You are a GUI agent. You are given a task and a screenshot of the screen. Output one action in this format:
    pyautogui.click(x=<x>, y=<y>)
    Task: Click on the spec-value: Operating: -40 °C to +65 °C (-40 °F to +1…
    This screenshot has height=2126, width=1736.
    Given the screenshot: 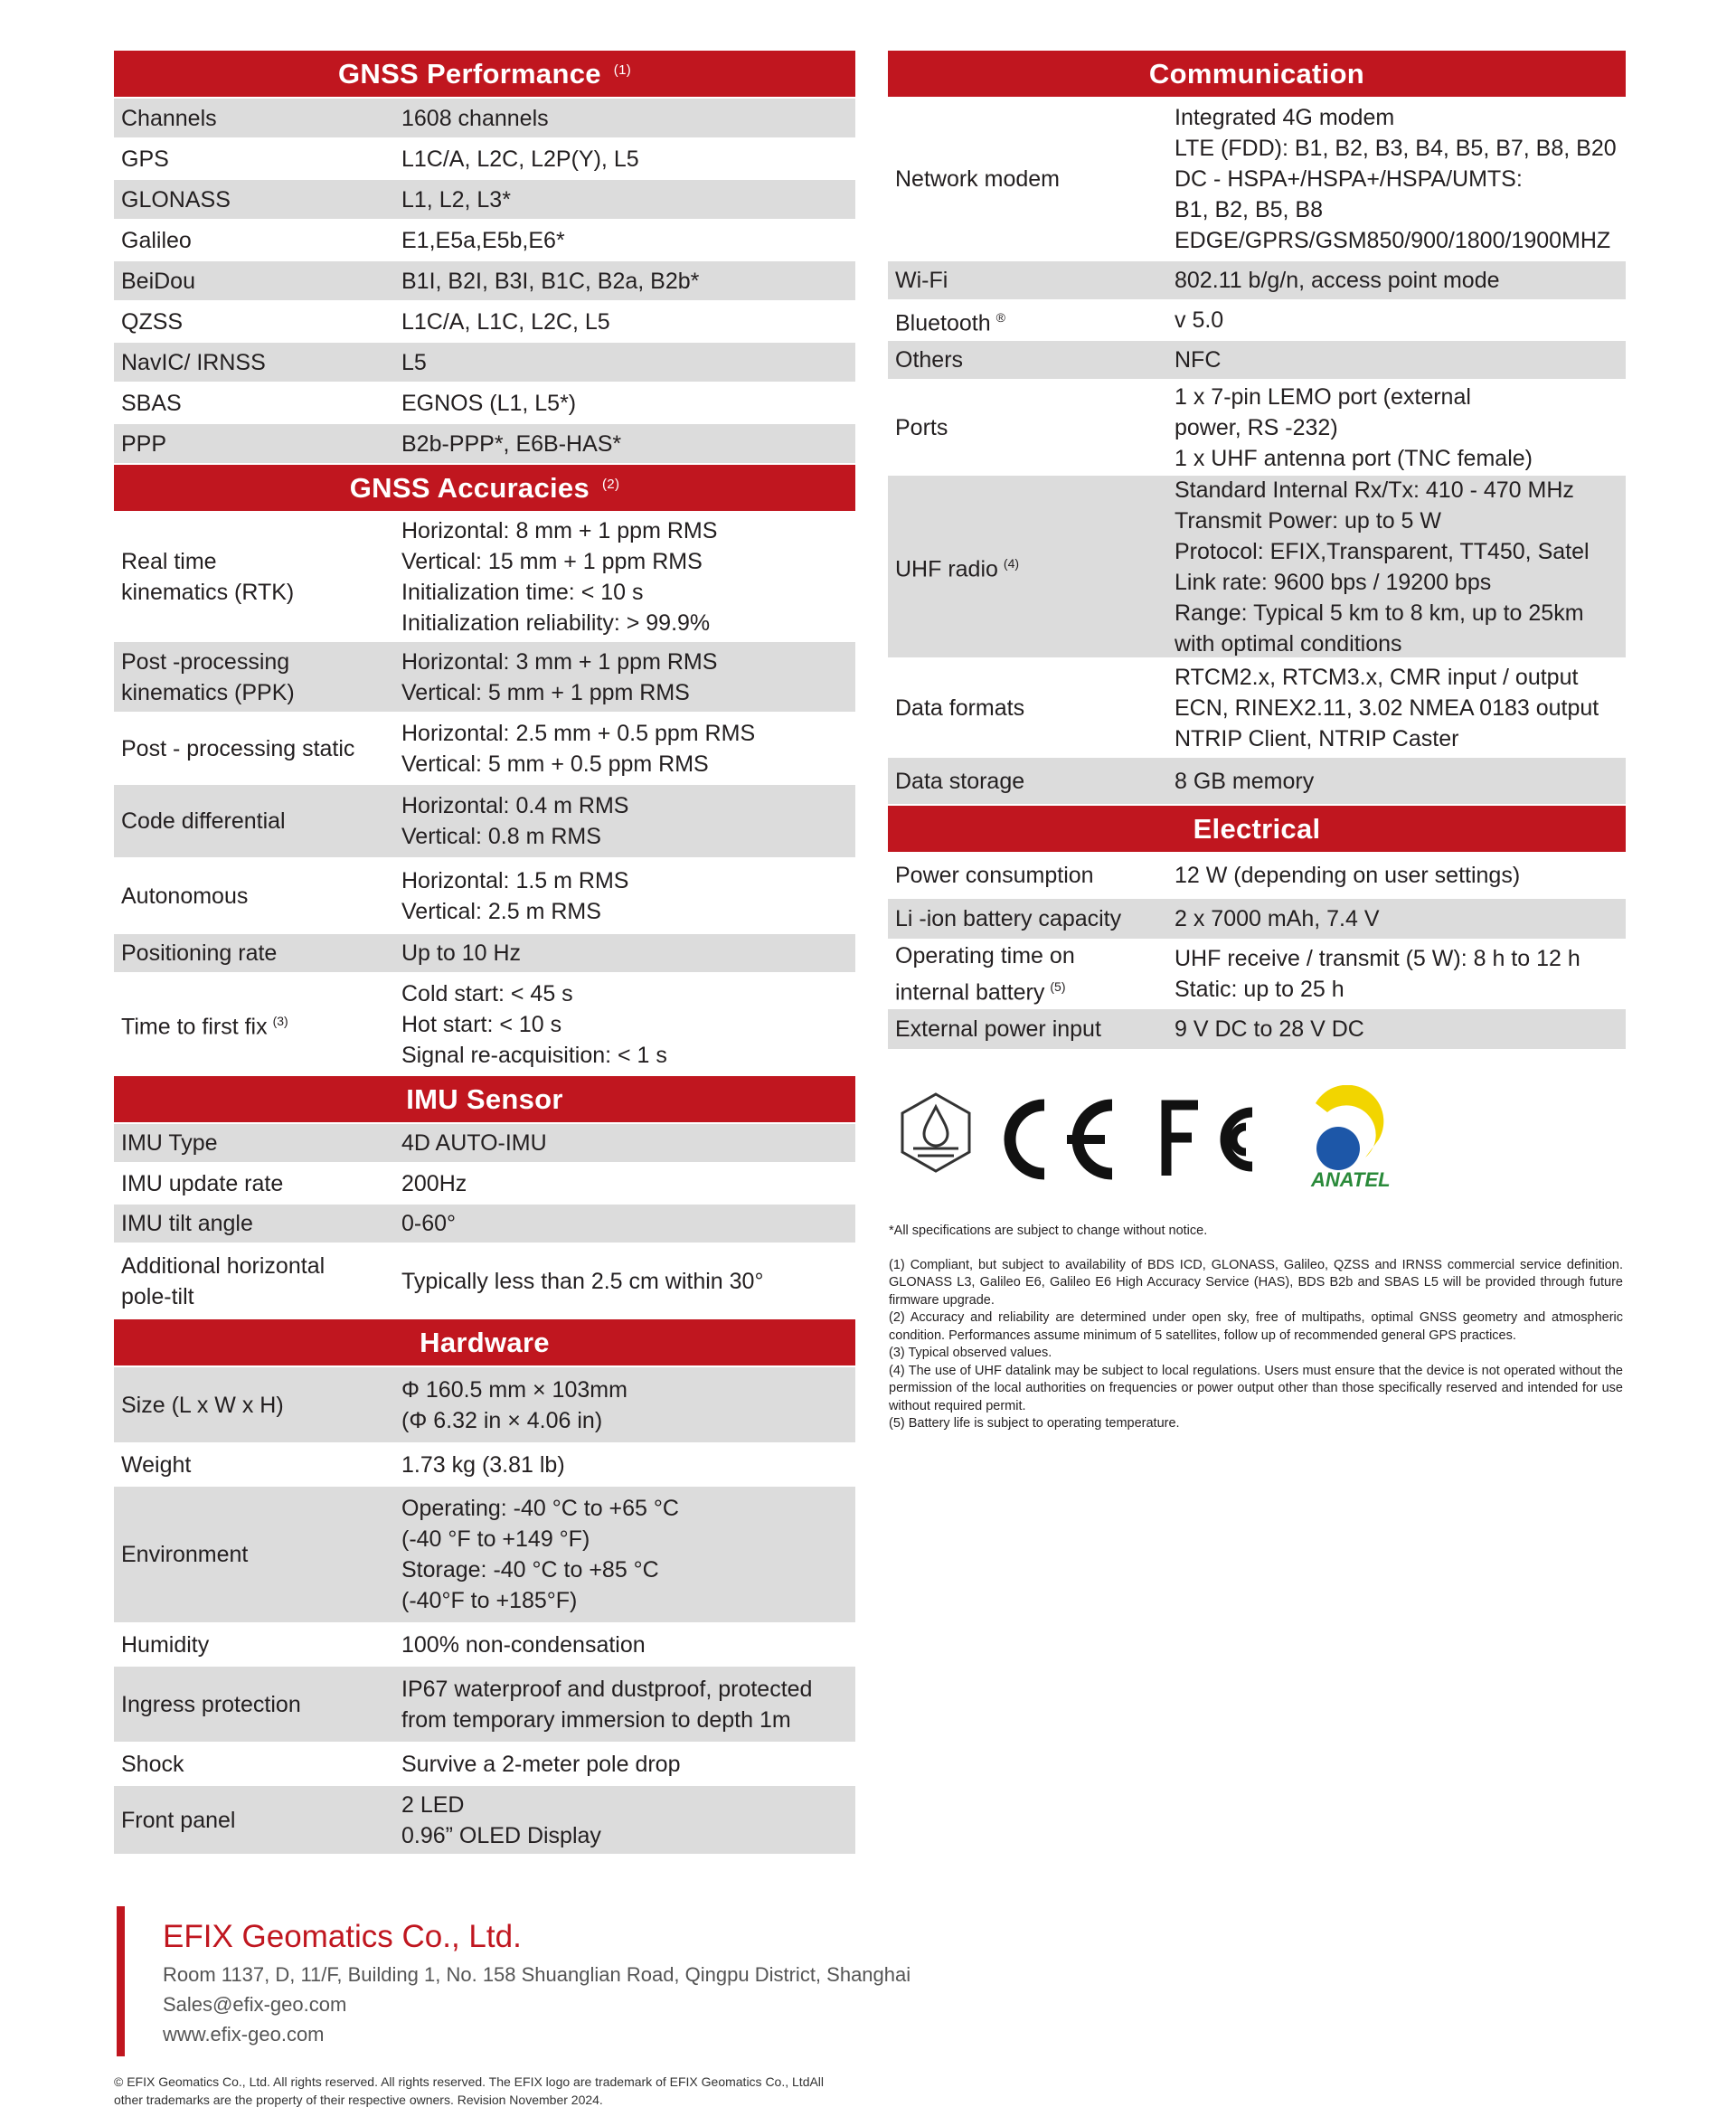 What is the action you would take?
    pyautogui.click(x=628, y=1554)
    